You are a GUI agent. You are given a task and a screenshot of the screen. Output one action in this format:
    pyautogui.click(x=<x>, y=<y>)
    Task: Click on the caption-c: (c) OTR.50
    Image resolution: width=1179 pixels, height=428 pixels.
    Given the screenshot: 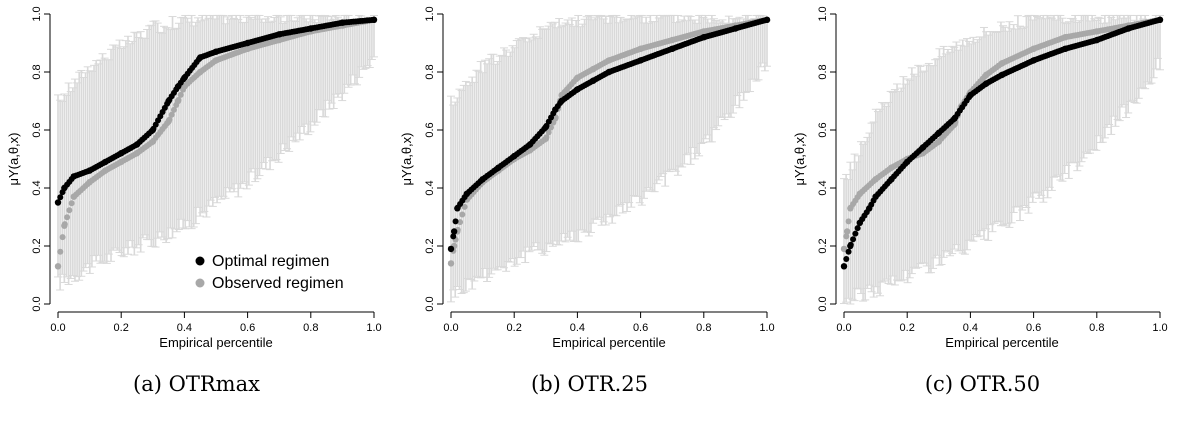 What is the action you would take?
    pyautogui.click(x=982, y=384)
    